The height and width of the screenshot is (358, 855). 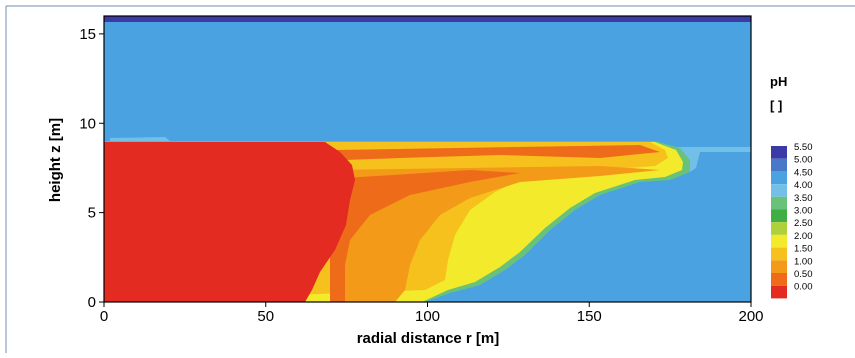 What do you see at coordinates (229, 222) in the screenshot?
I see `region-red-core-fill` at bounding box center [229, 222].